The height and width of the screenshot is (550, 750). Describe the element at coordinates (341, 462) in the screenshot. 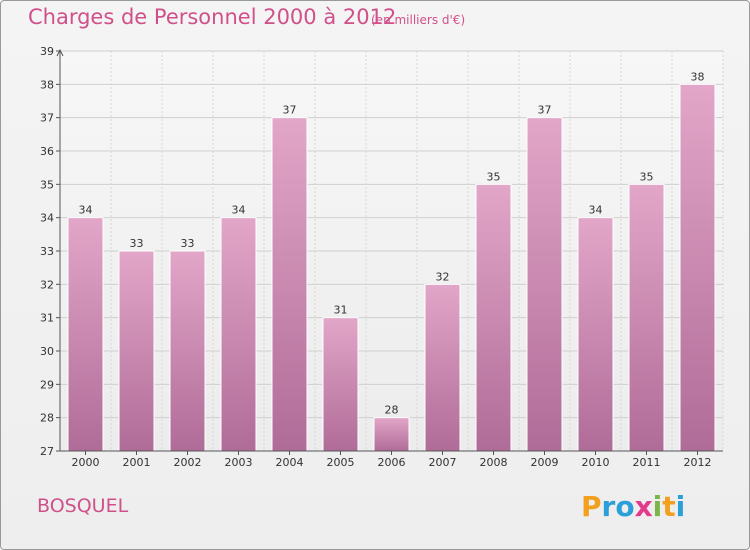

I see `x-tick-label: 2005` at that location.